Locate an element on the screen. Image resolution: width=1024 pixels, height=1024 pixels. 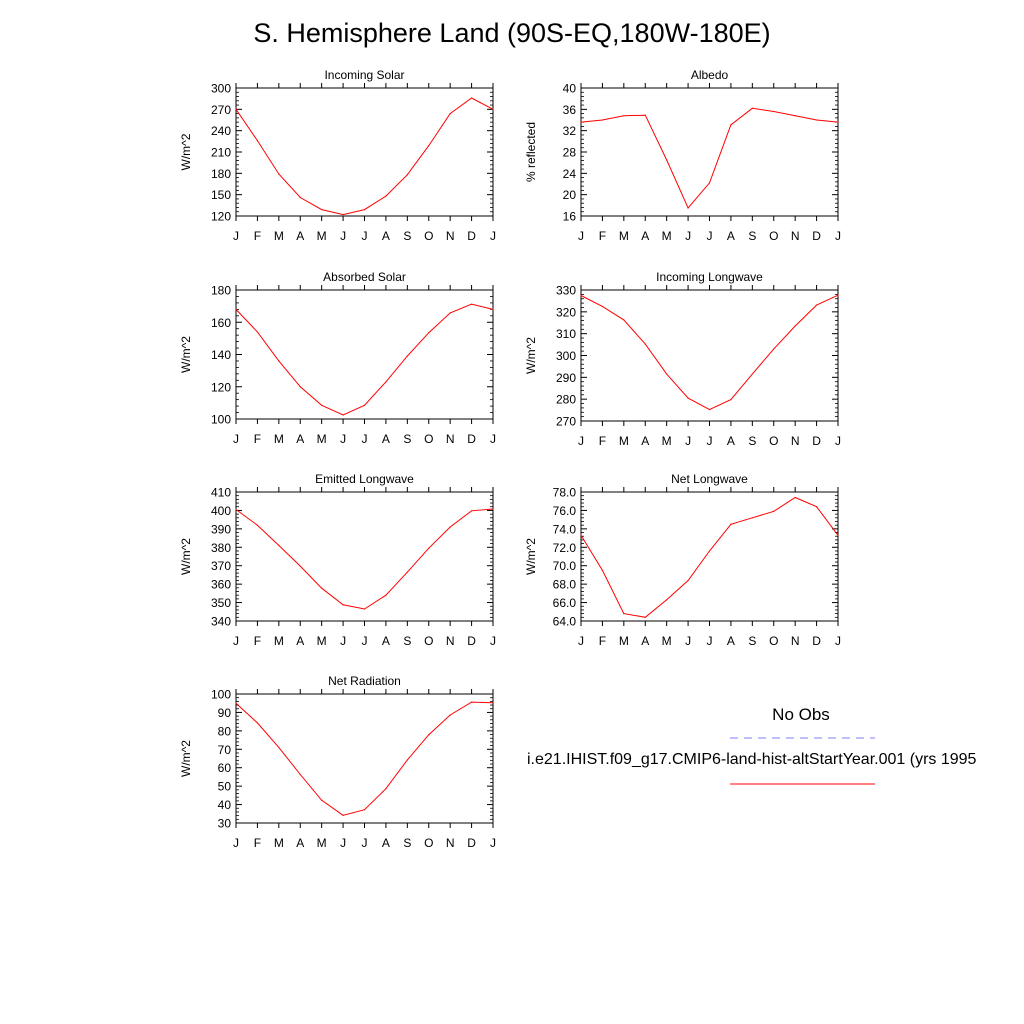
legend-obs-line is located at coordinates (802, 738).